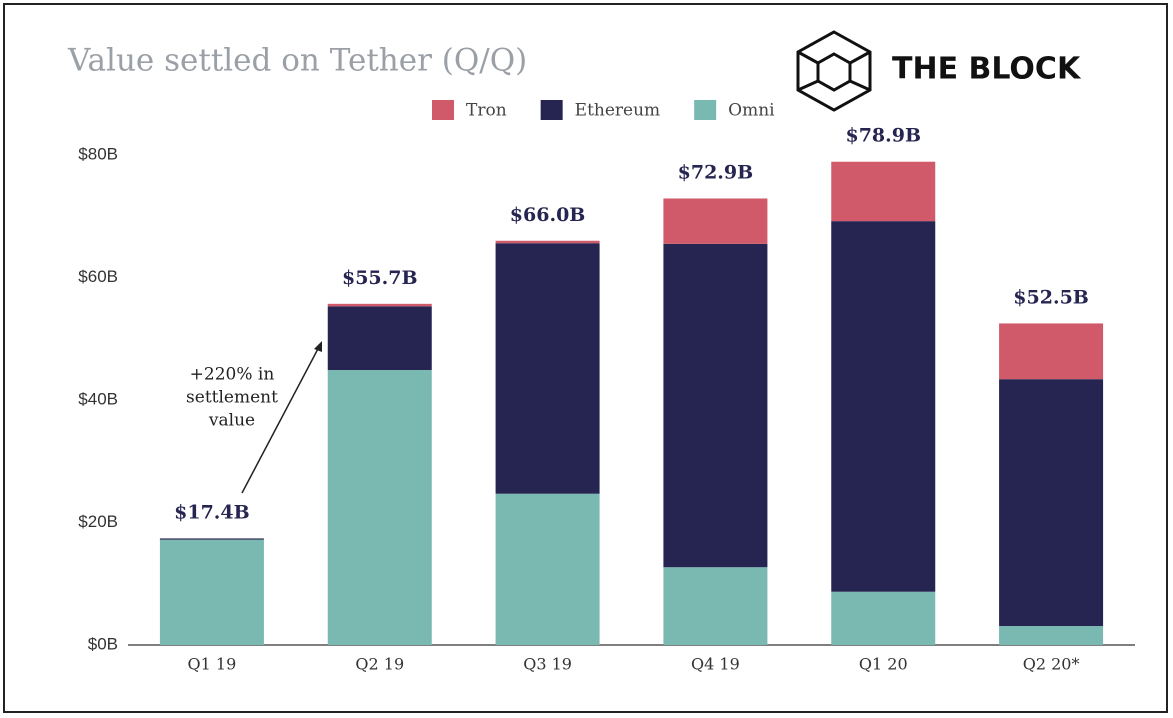 The height and width of the screenshot is (718, 1173). I want to click on arrow, so click(281, 419).